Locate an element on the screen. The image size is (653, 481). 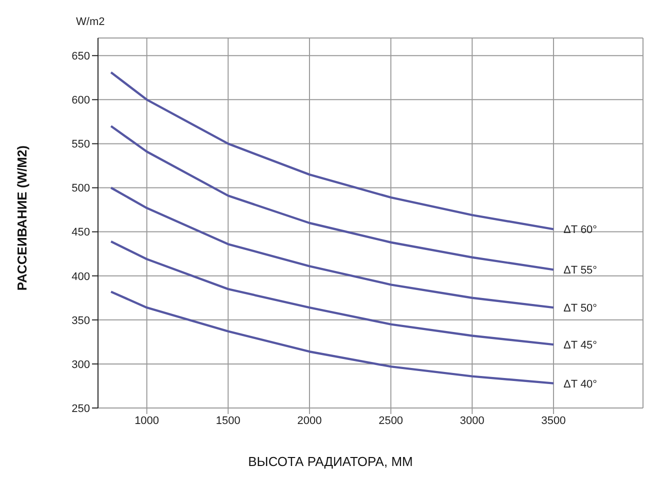
x-tick-label: 2500 is located at coordinates (391, 420).